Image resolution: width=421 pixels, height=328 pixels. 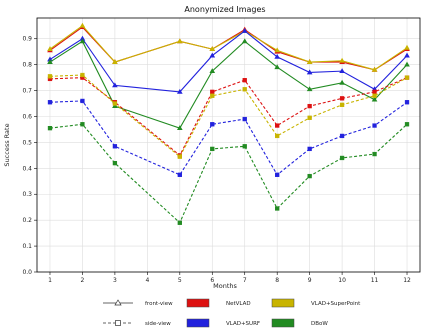 What do you see at coordinates (198, 323) in the screenshot?
I see `legend-swatch-vlad-surf` at bounding box center [198, 323].